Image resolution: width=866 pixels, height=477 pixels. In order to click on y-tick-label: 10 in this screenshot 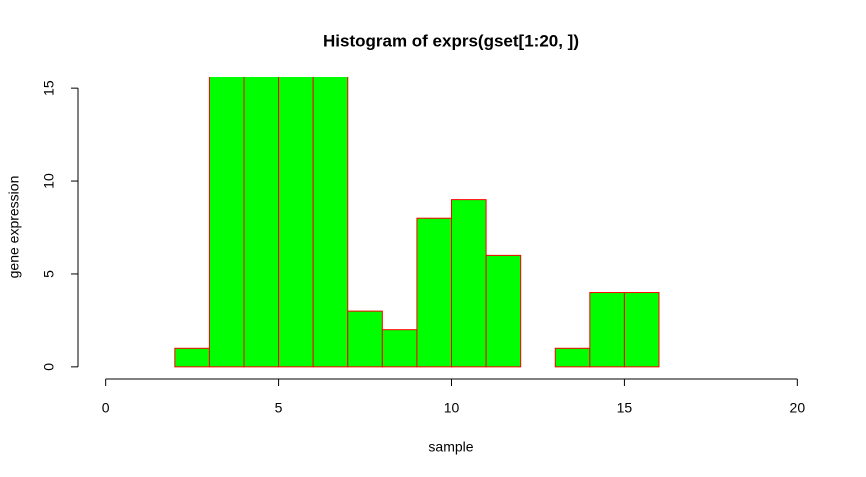, I will do `click(49, 181)`.